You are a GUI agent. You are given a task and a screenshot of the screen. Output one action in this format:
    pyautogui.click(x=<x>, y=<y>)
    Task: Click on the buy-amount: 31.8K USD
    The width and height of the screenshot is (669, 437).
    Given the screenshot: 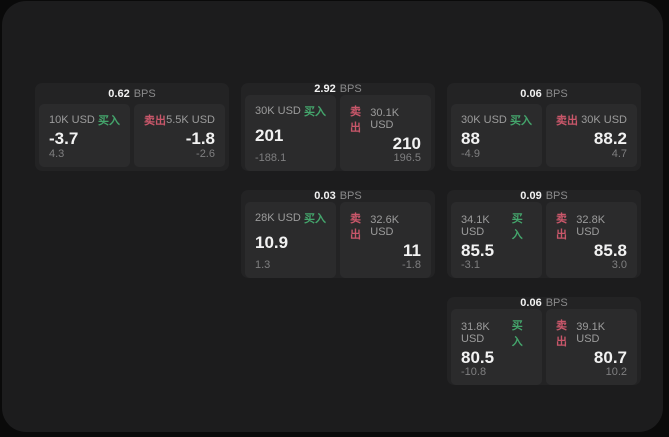 What is the action you would take?
    pyautogui.click(x=475, y=333)
    